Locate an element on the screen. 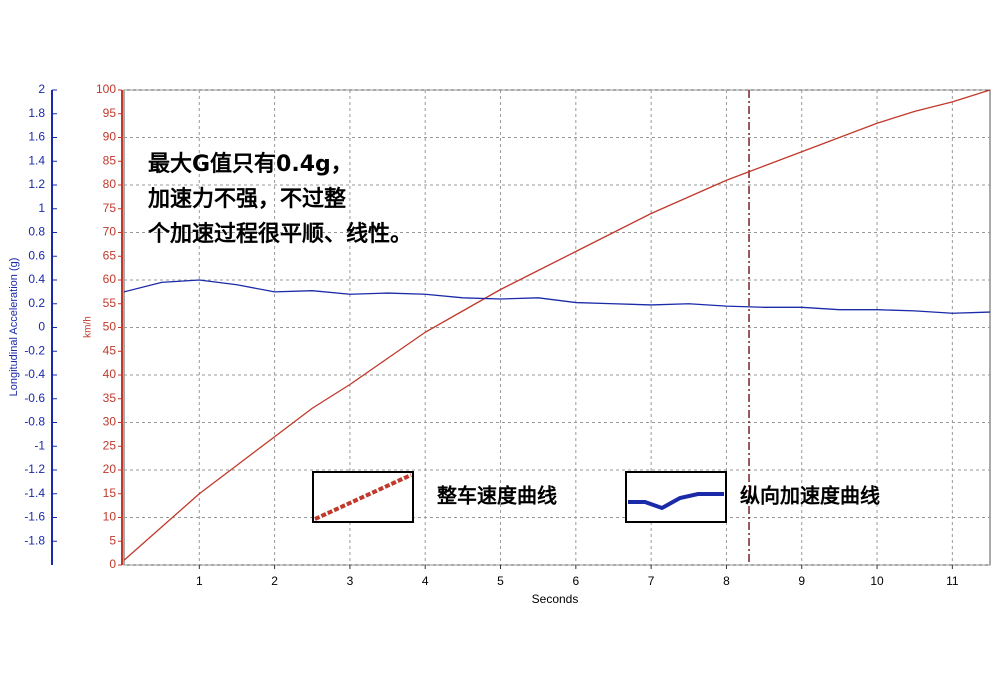 Image resolution: width=1006 pixels, height=676 pixels. y2-tick-label: -0.2 is located at coordinates (34, 350).